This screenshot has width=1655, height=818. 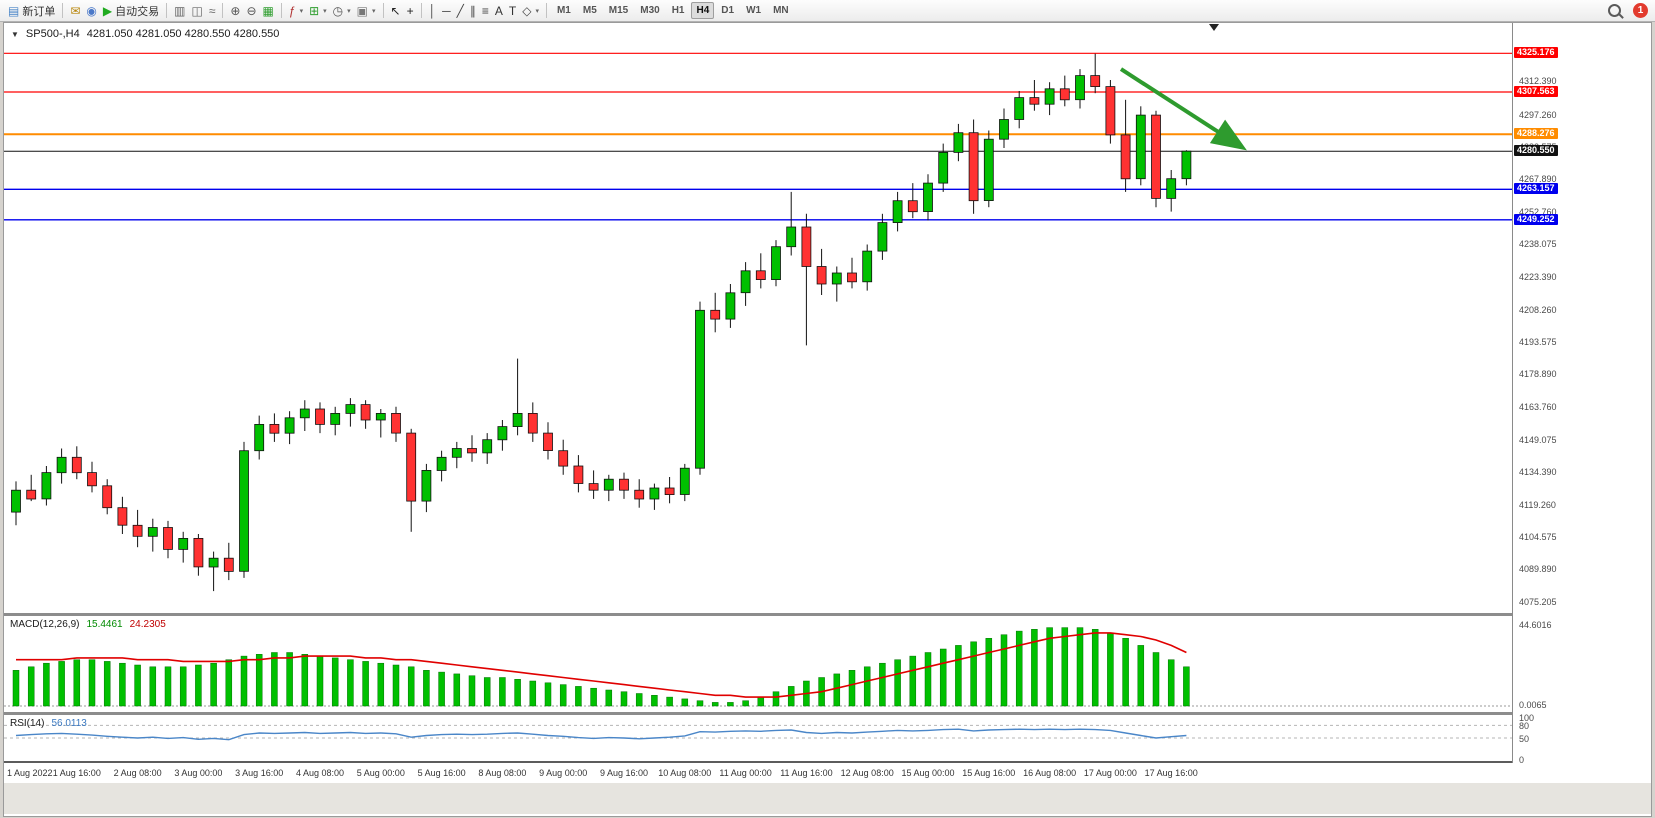 What do you see at coordinates (446, 10) in the screenshot?
I see `horizontal-line-icon: ─` at bounding box center [446, 10].